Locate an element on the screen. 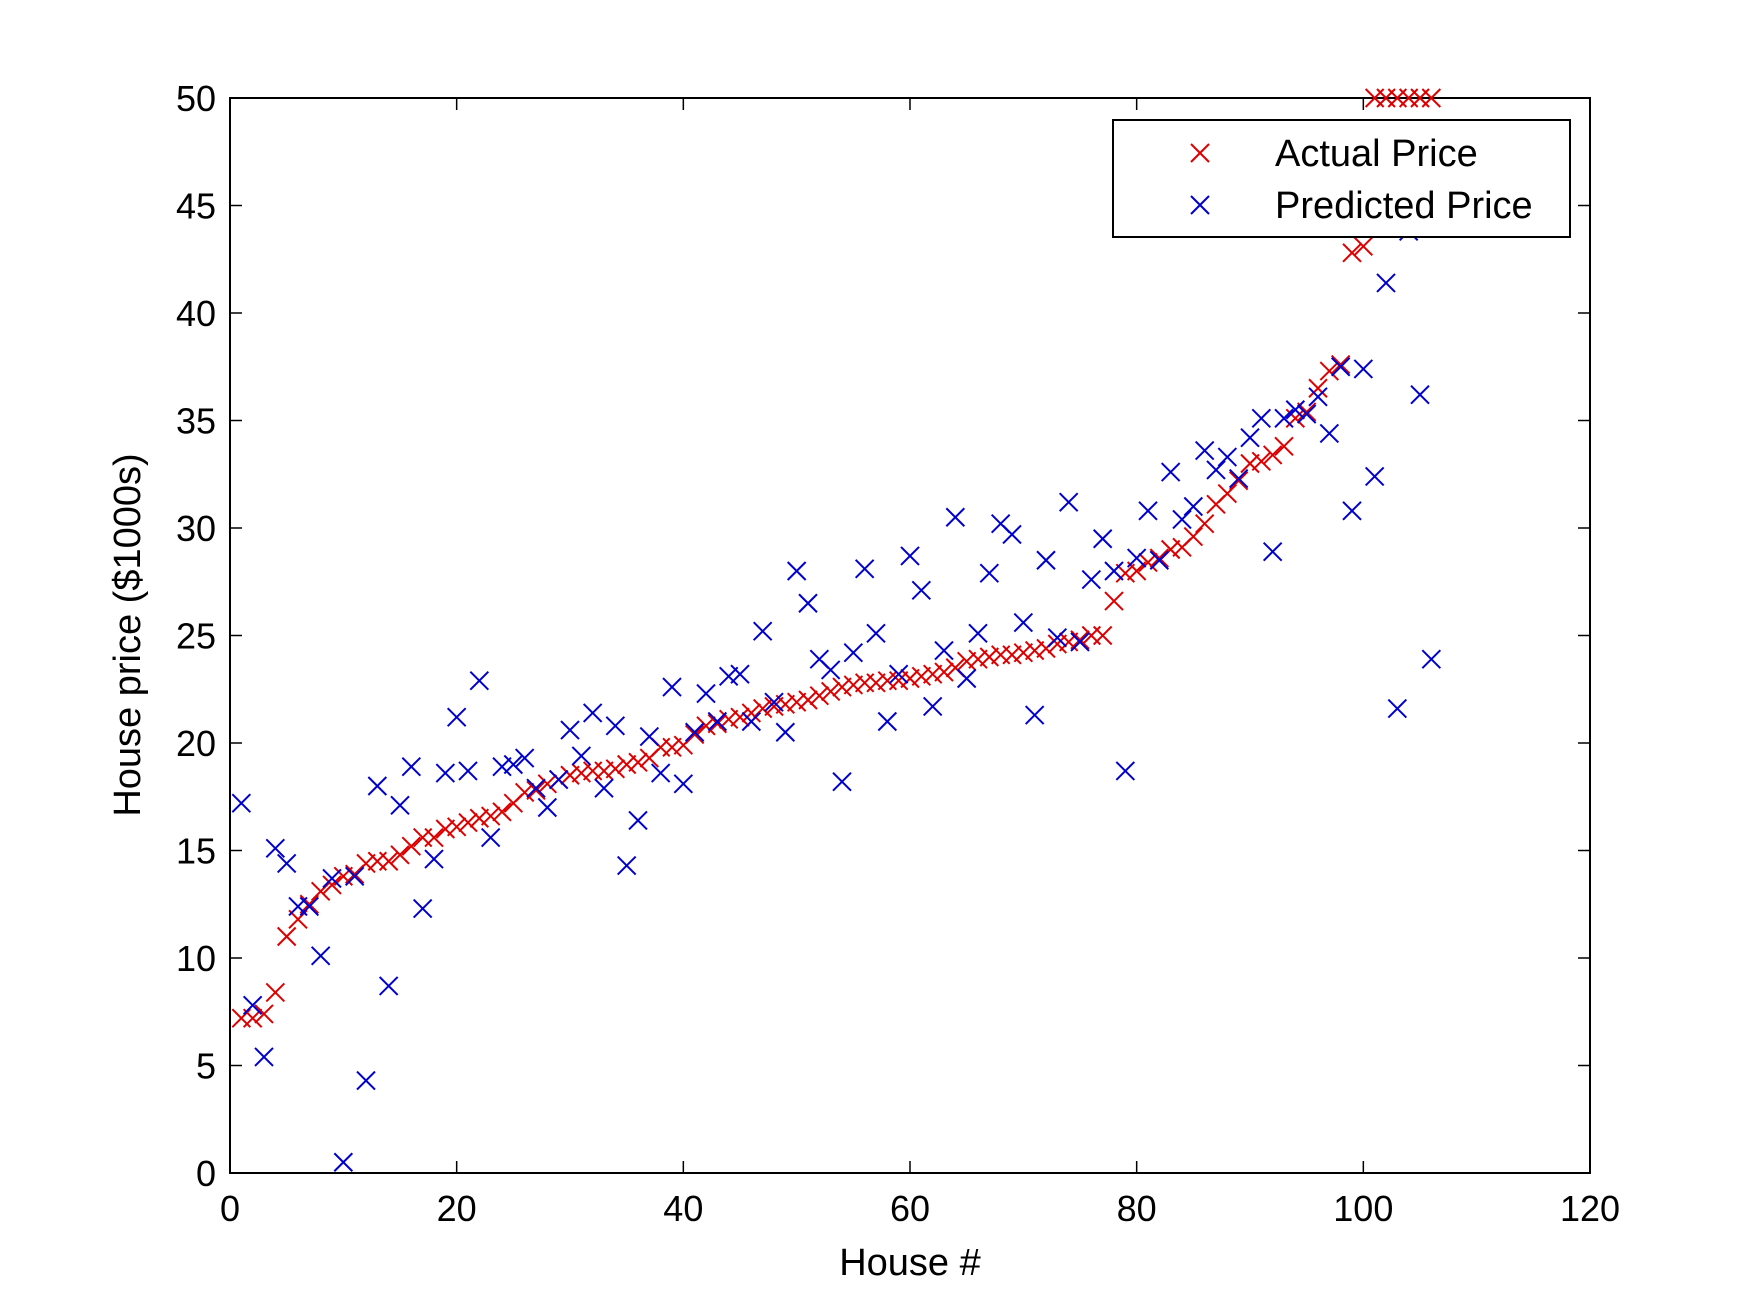 The height and width of the screenshot is (1312, 1750). legend-marker-x is located at coordinates (1200, 153).